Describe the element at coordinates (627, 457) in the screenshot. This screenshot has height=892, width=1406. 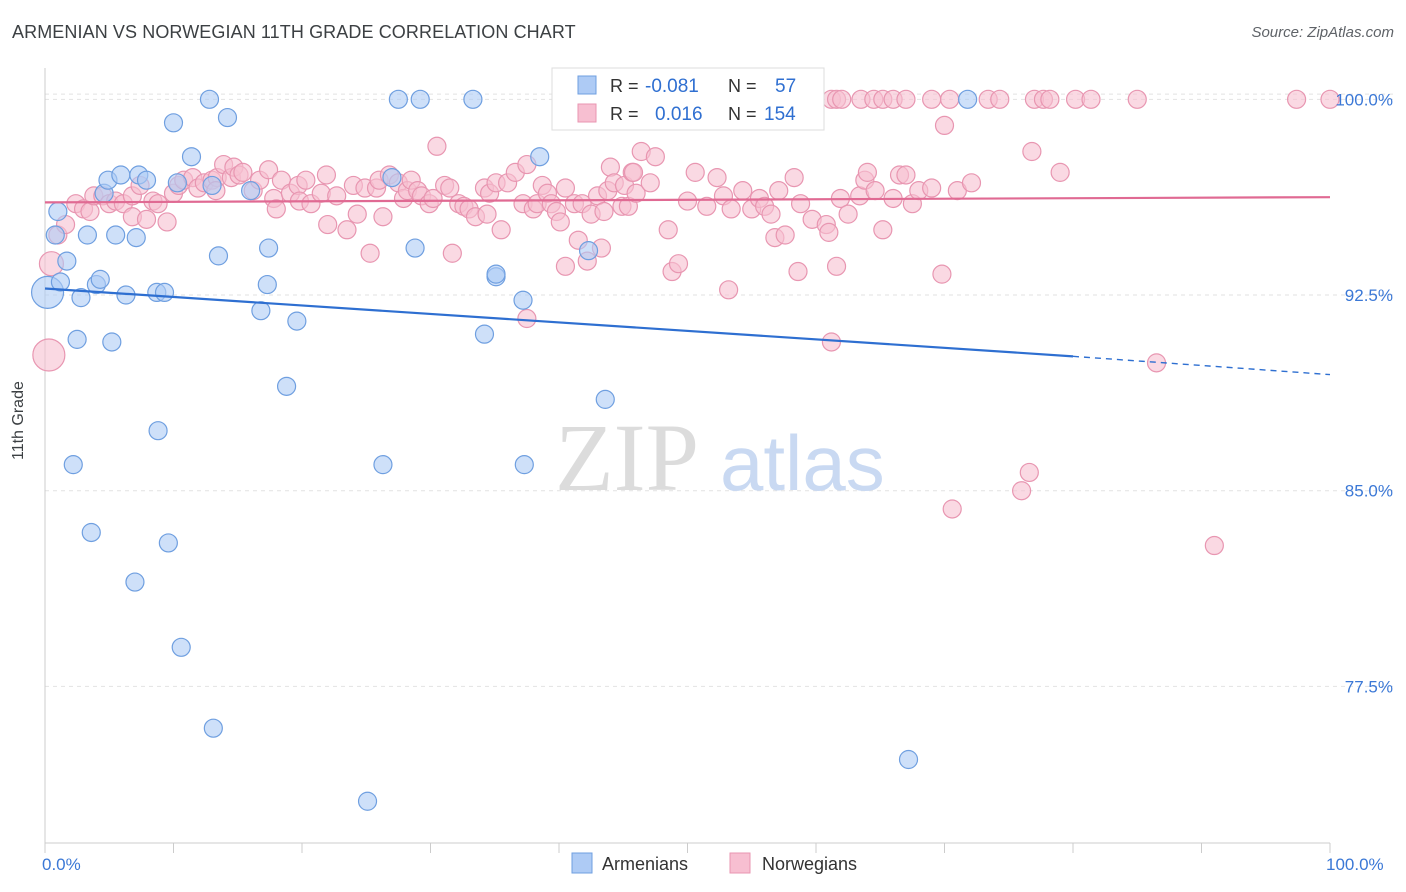
I see `watermark-zip: ZIP` at that location.